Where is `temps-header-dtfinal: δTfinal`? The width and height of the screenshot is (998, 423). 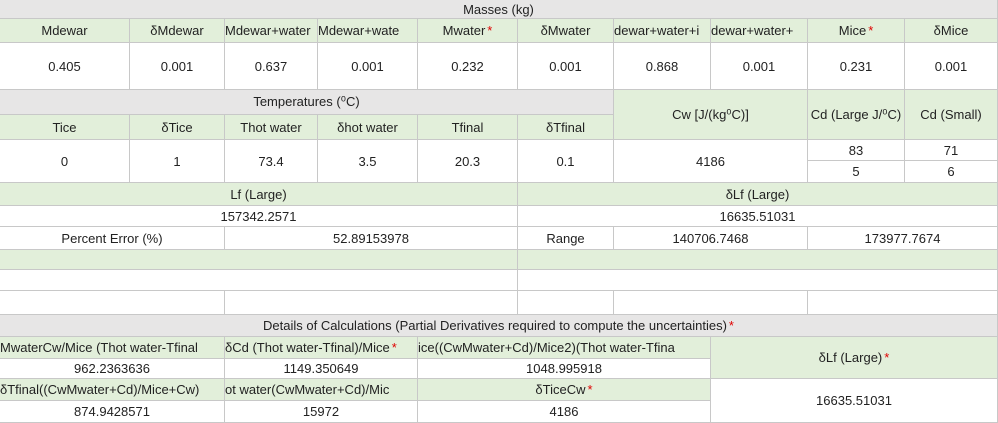 temps-header-dtfinal: δTfinal is located at coordinates (566, 127).